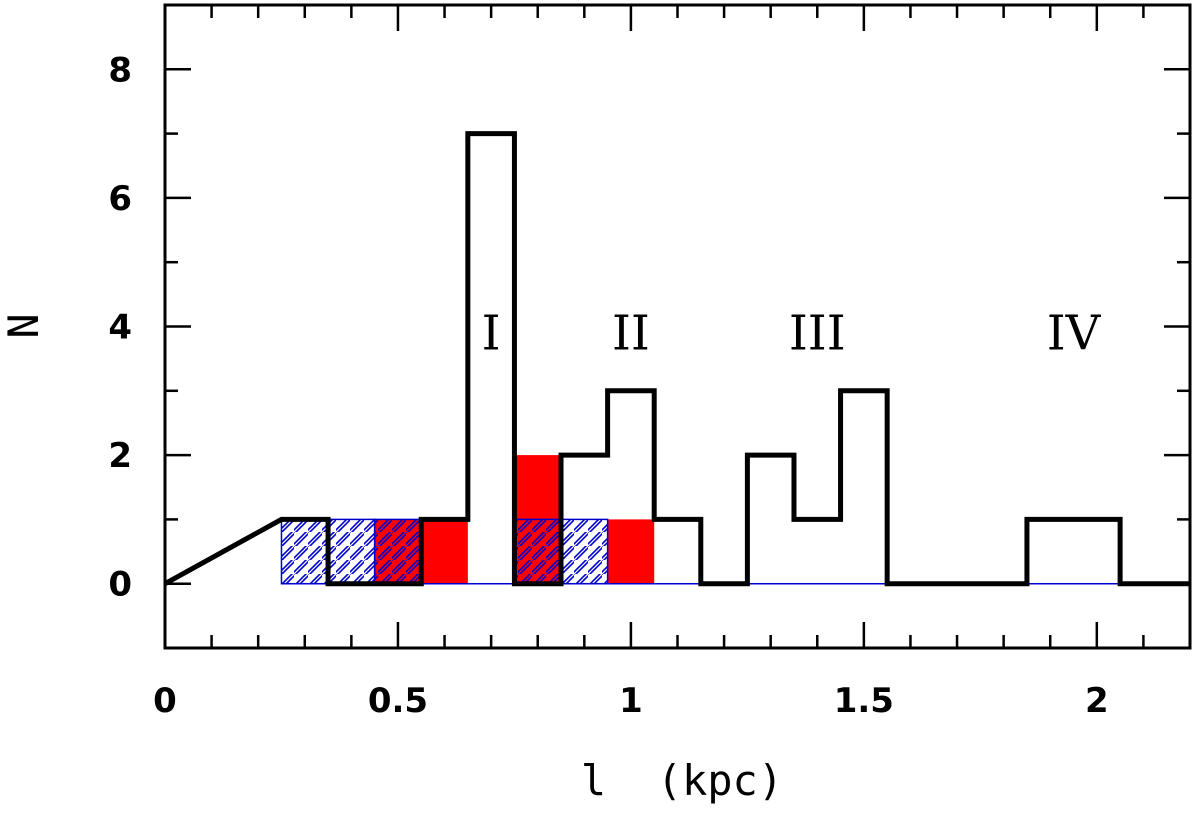 The image size is (1200, 817). I want to click on region-label-I: I, so click(491, 334).